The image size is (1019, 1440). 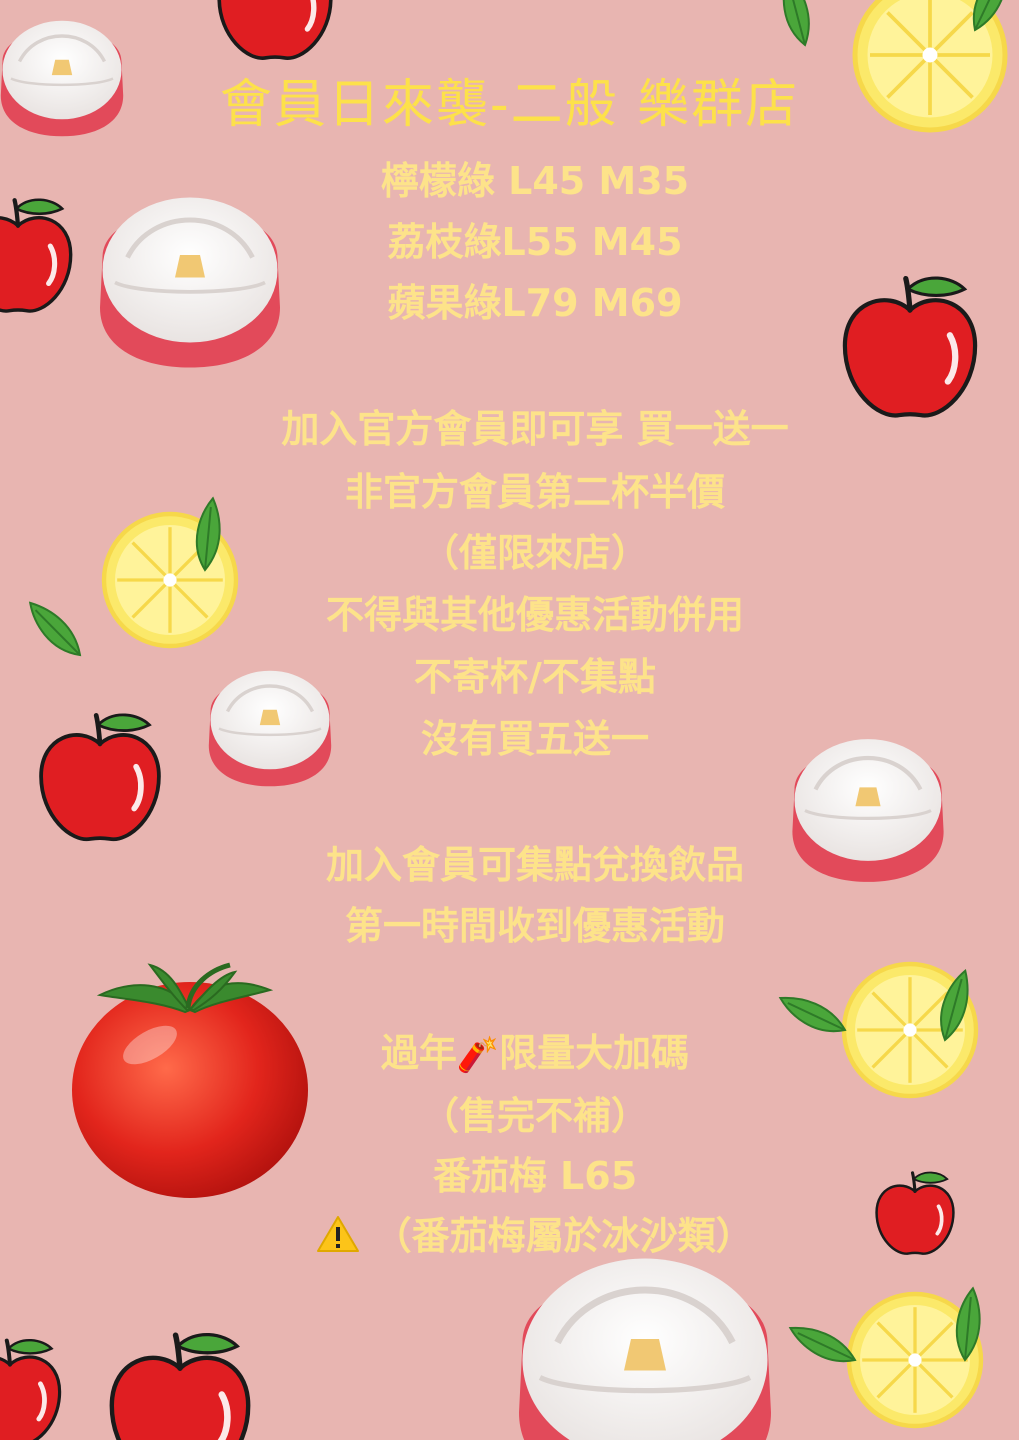 I want to click on newyear-line: 過年🧨限量大加碼, so click(x=529, y=1049).